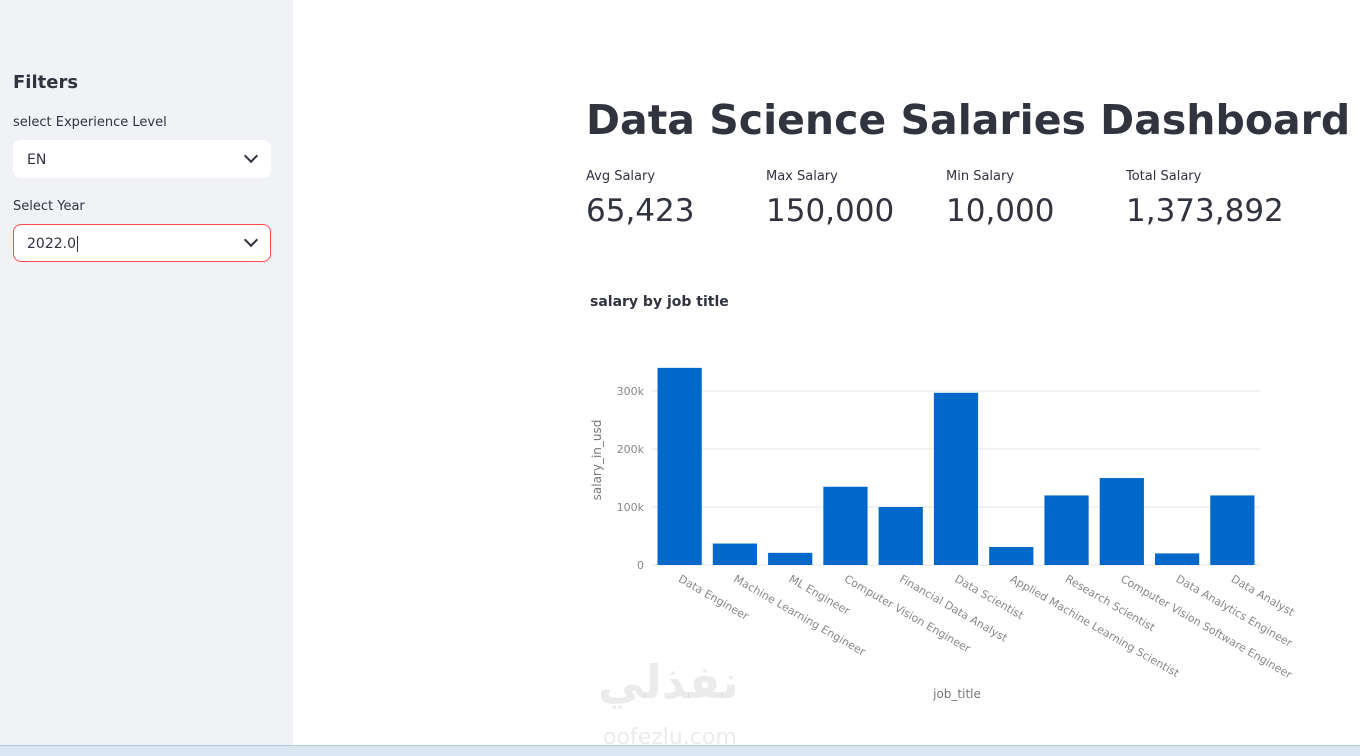  I want to click on select-box: EN, so click(142, 159).